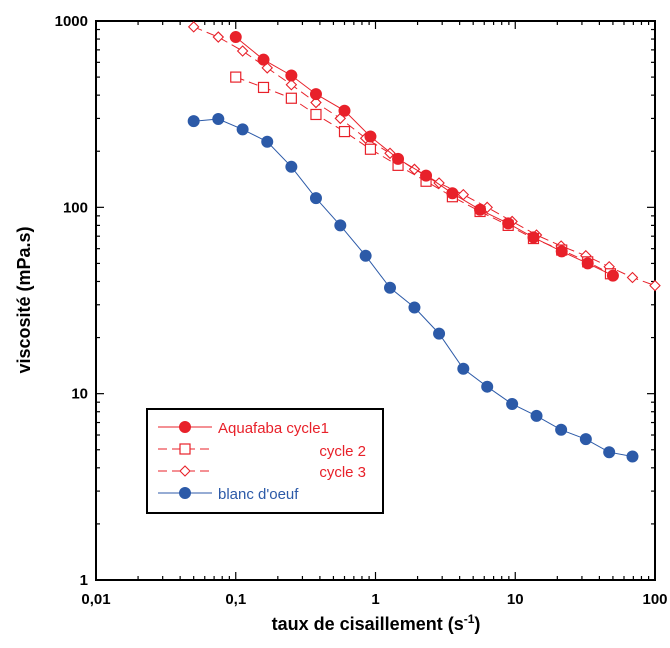 The width and height of the screenshot is (670, 648). What do you see at coordinates (185, 493) in the screenshot?
I see `legend-marker-blanc-d-oeuf` at bounding box center [185, 493].